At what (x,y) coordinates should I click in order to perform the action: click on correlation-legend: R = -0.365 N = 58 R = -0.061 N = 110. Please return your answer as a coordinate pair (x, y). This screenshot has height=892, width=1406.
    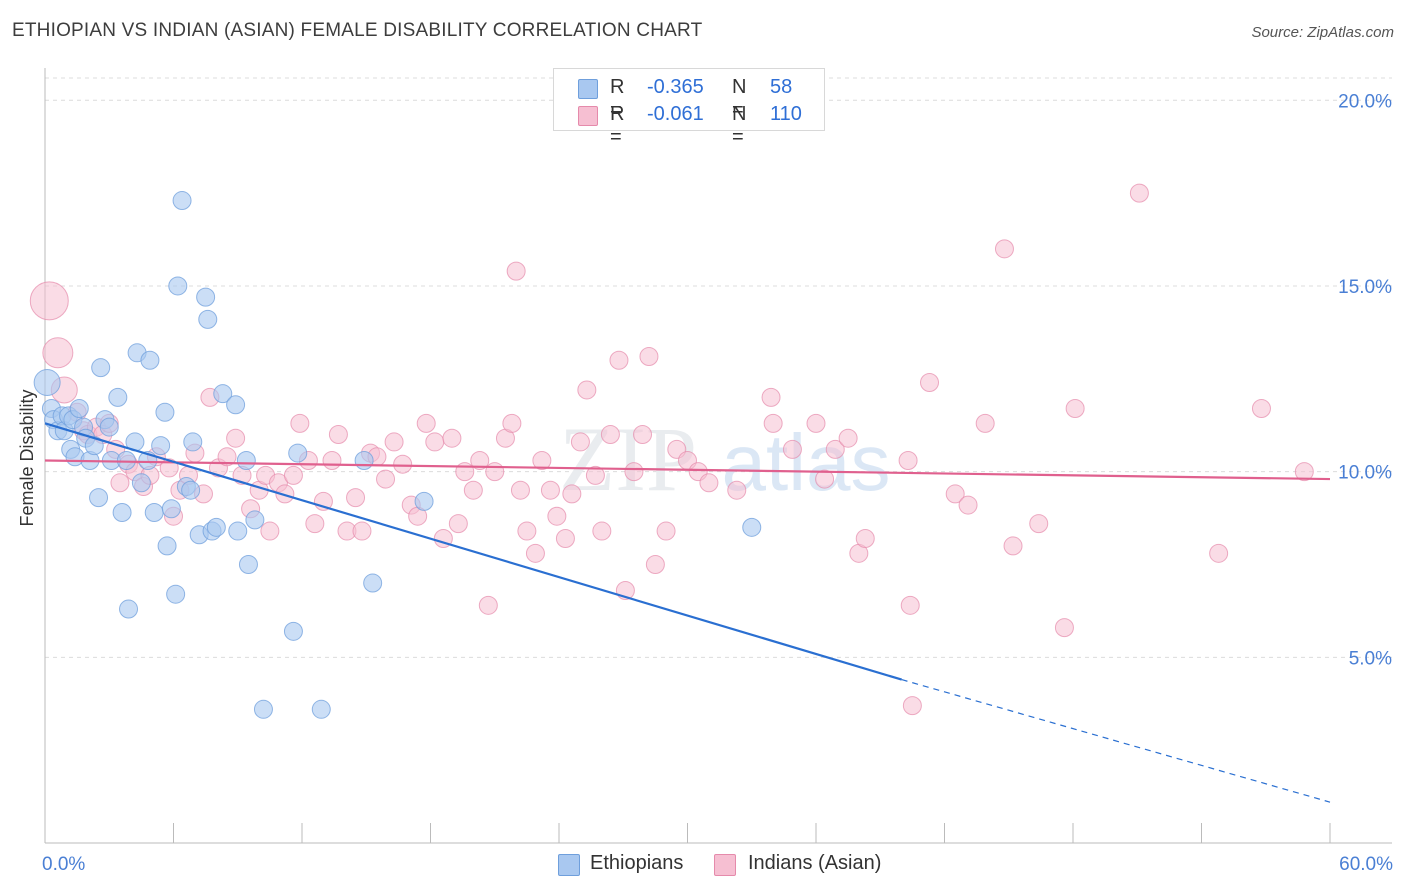
    Looking at the image, I should click on (689, 108).